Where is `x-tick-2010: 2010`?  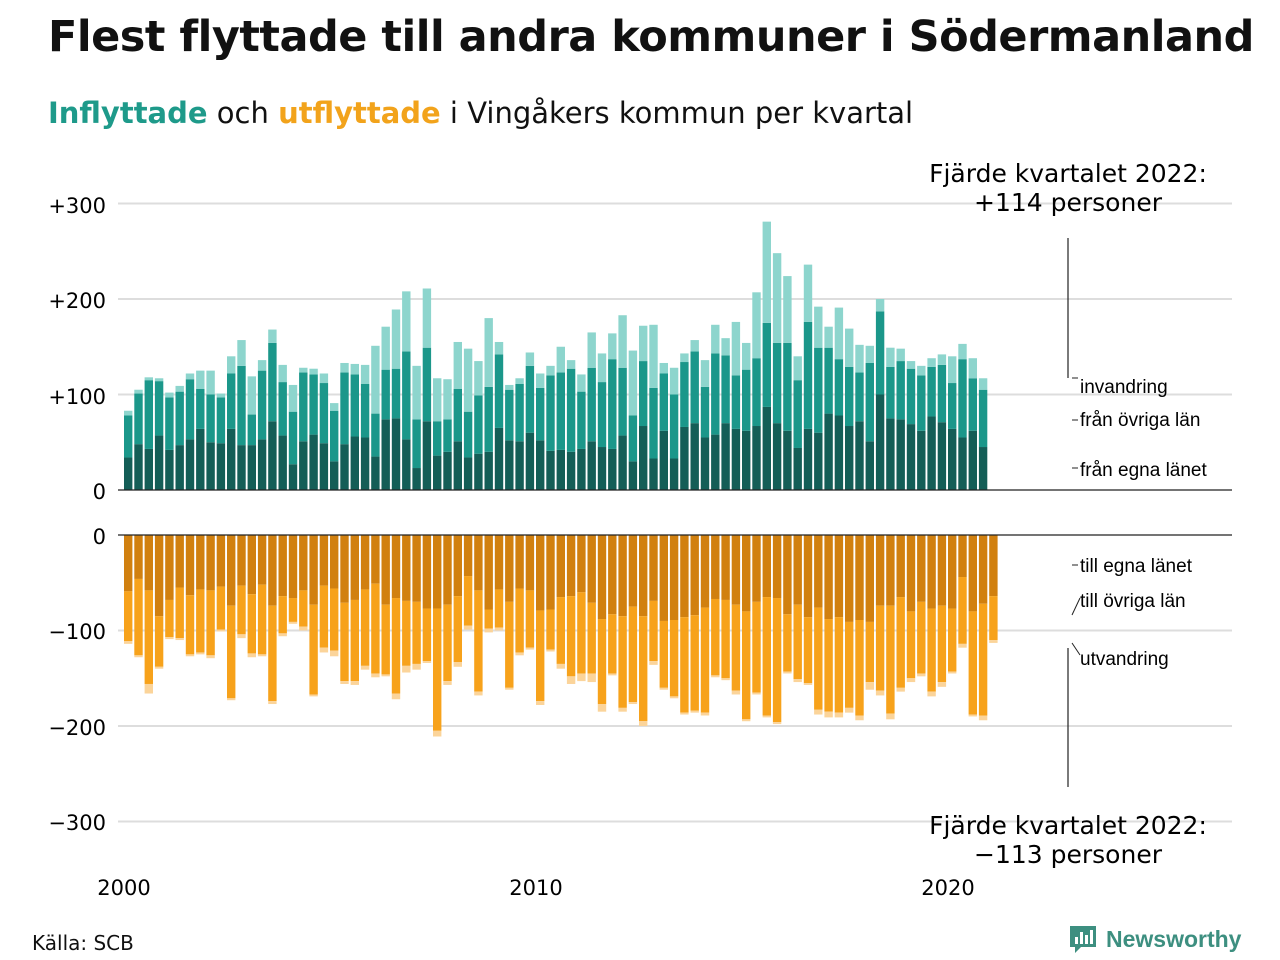 x-tick-2010: 2010 is located at coordinates (535, 888).